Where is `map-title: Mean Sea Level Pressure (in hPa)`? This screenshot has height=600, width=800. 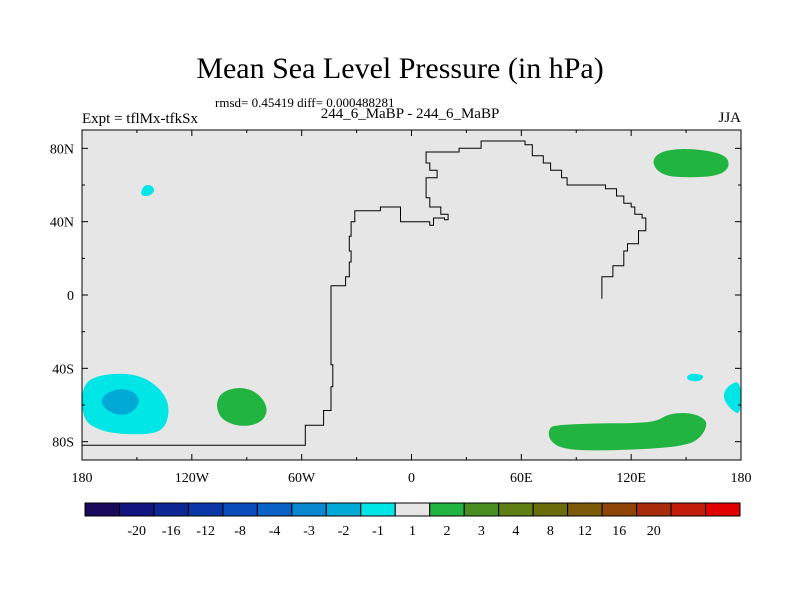
map-title: Mean Sea Level Pressure (in hPa) is located at coordinates (400, 68).